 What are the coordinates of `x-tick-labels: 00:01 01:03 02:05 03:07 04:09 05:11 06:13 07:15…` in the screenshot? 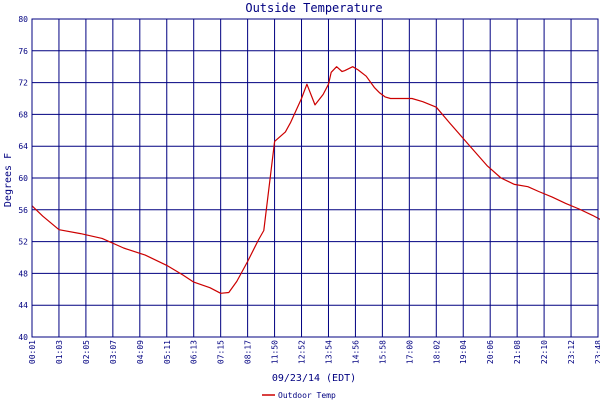 It's located at (314, 352).